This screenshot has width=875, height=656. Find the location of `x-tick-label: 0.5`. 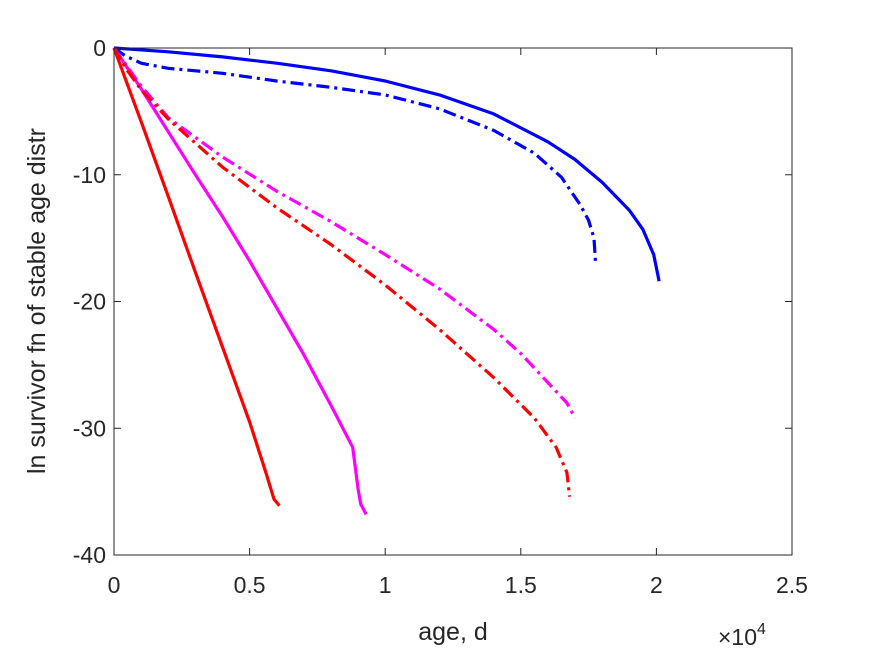

x-tick-label: 0.5 is located at coordinates (250, 585).